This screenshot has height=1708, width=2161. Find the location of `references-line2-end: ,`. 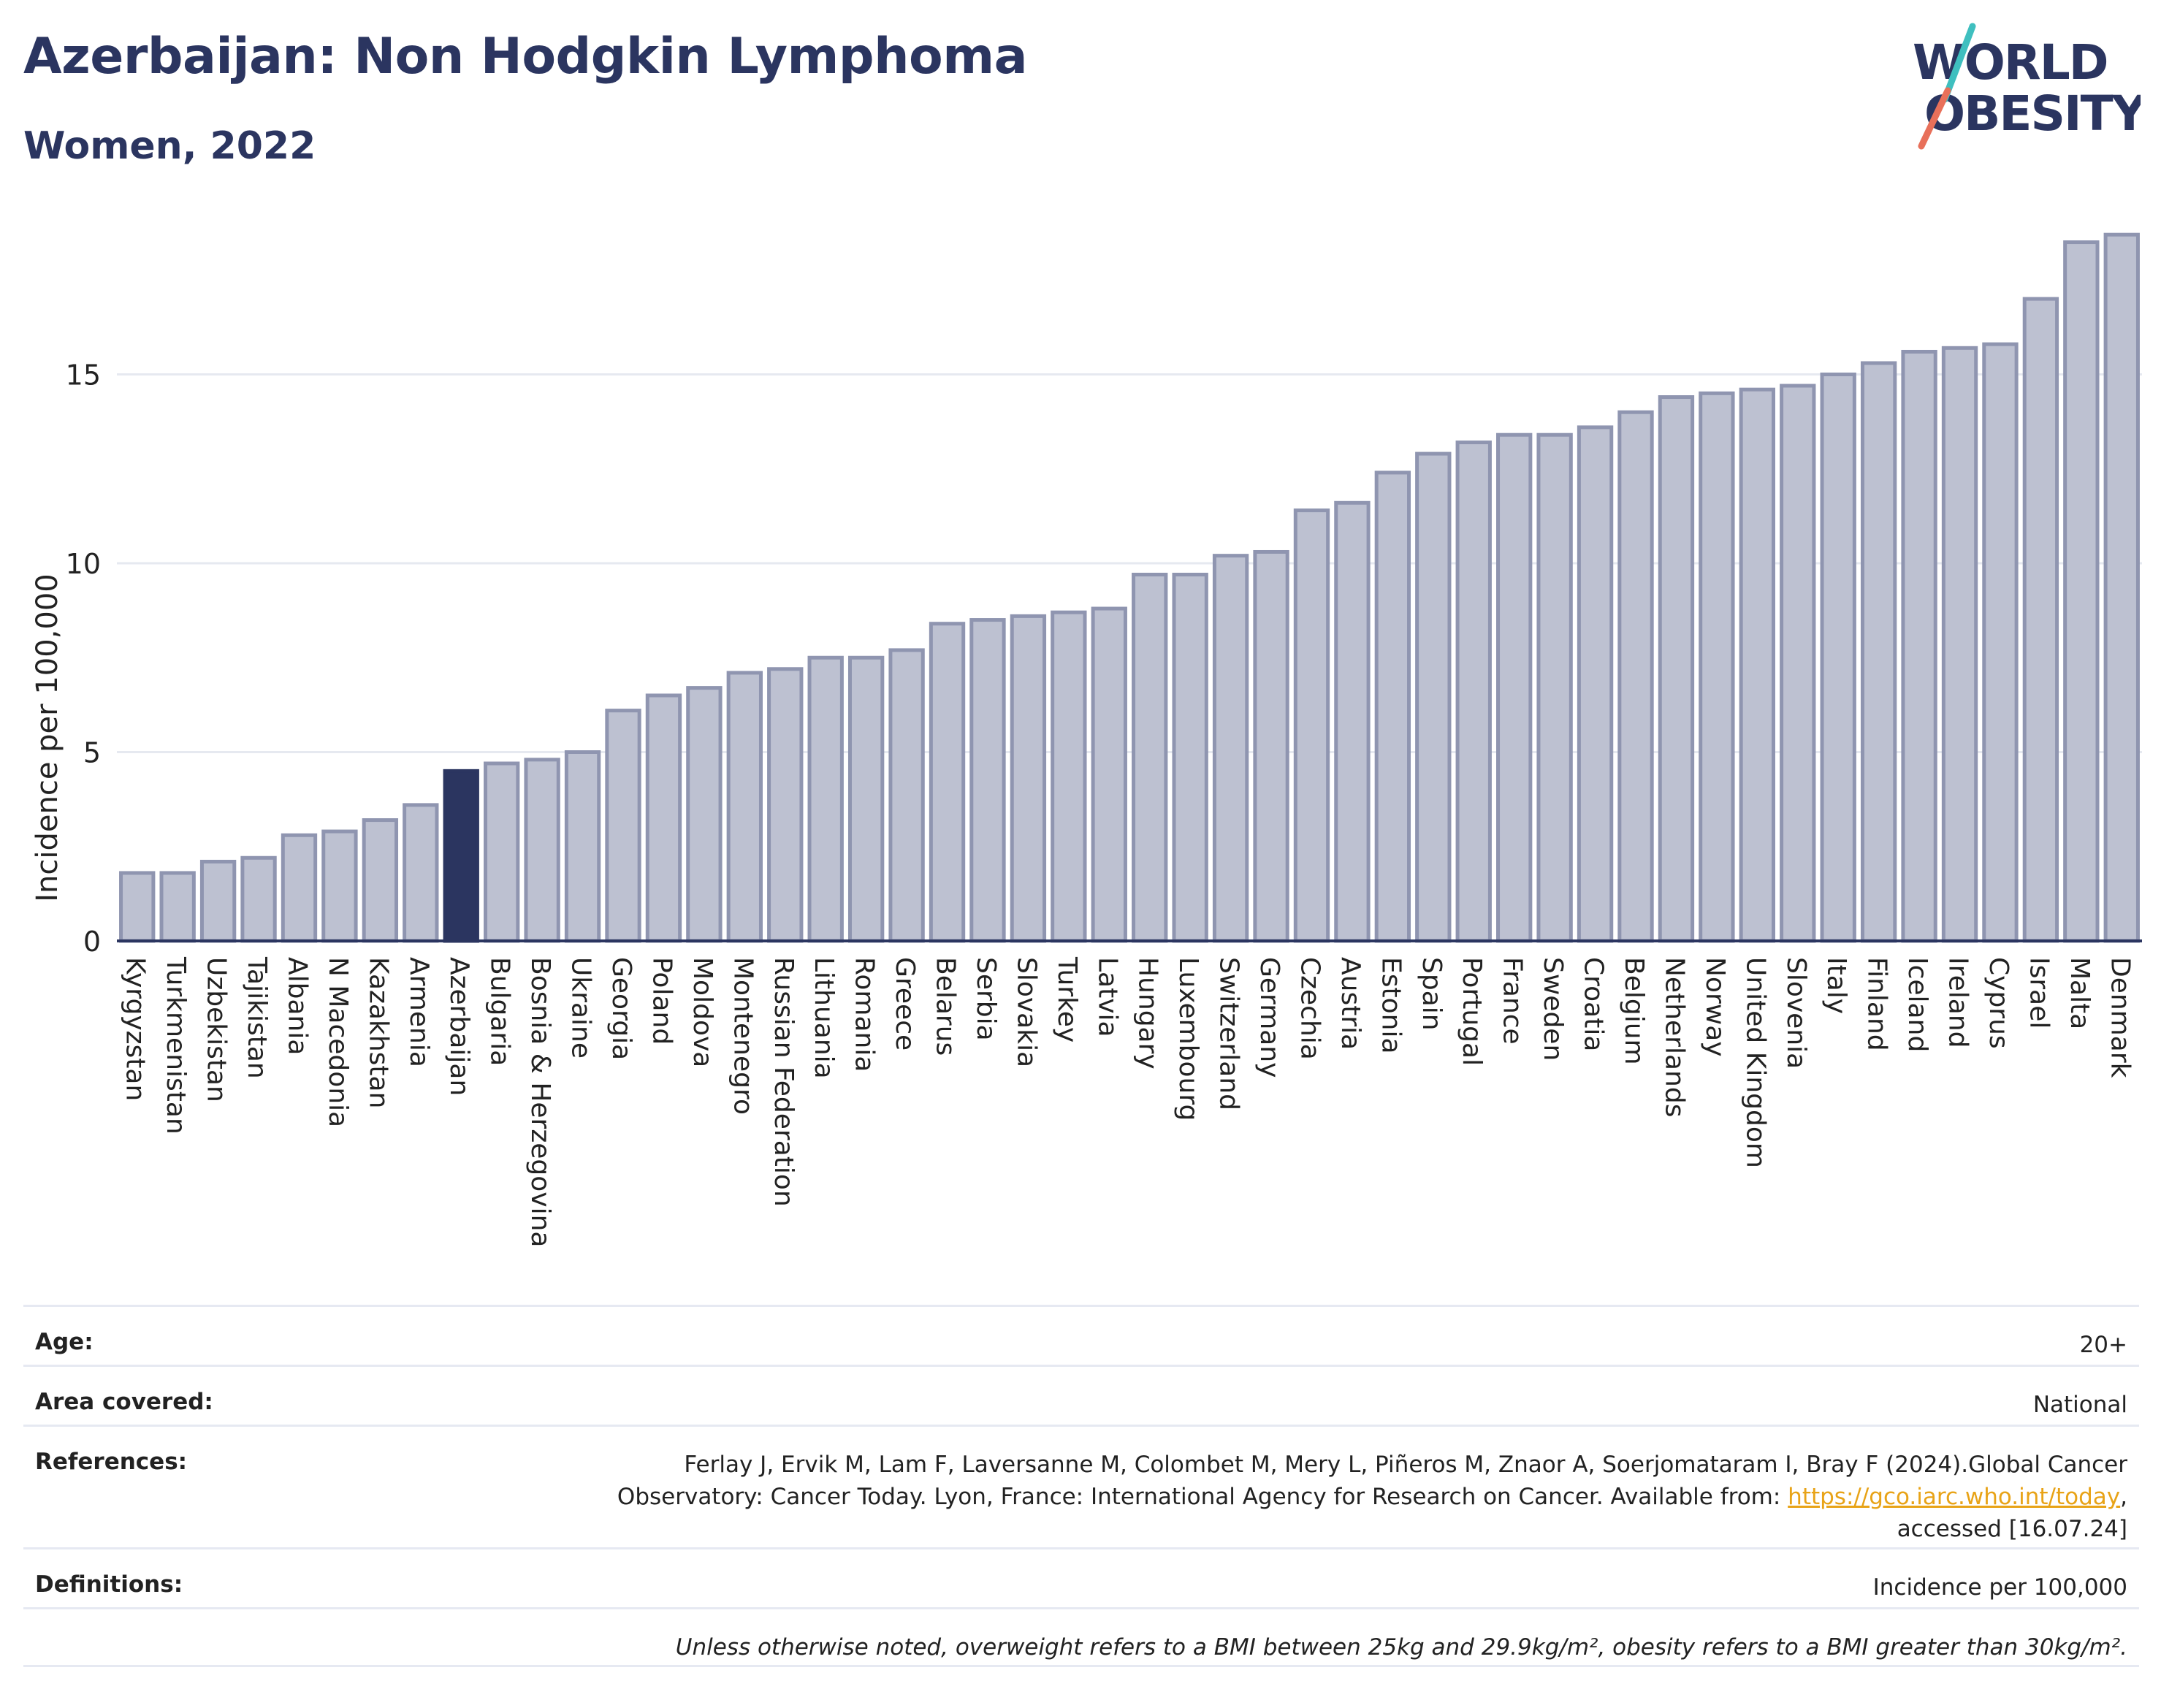

references-line2-end: , is located at coordinates (2123, 1497).